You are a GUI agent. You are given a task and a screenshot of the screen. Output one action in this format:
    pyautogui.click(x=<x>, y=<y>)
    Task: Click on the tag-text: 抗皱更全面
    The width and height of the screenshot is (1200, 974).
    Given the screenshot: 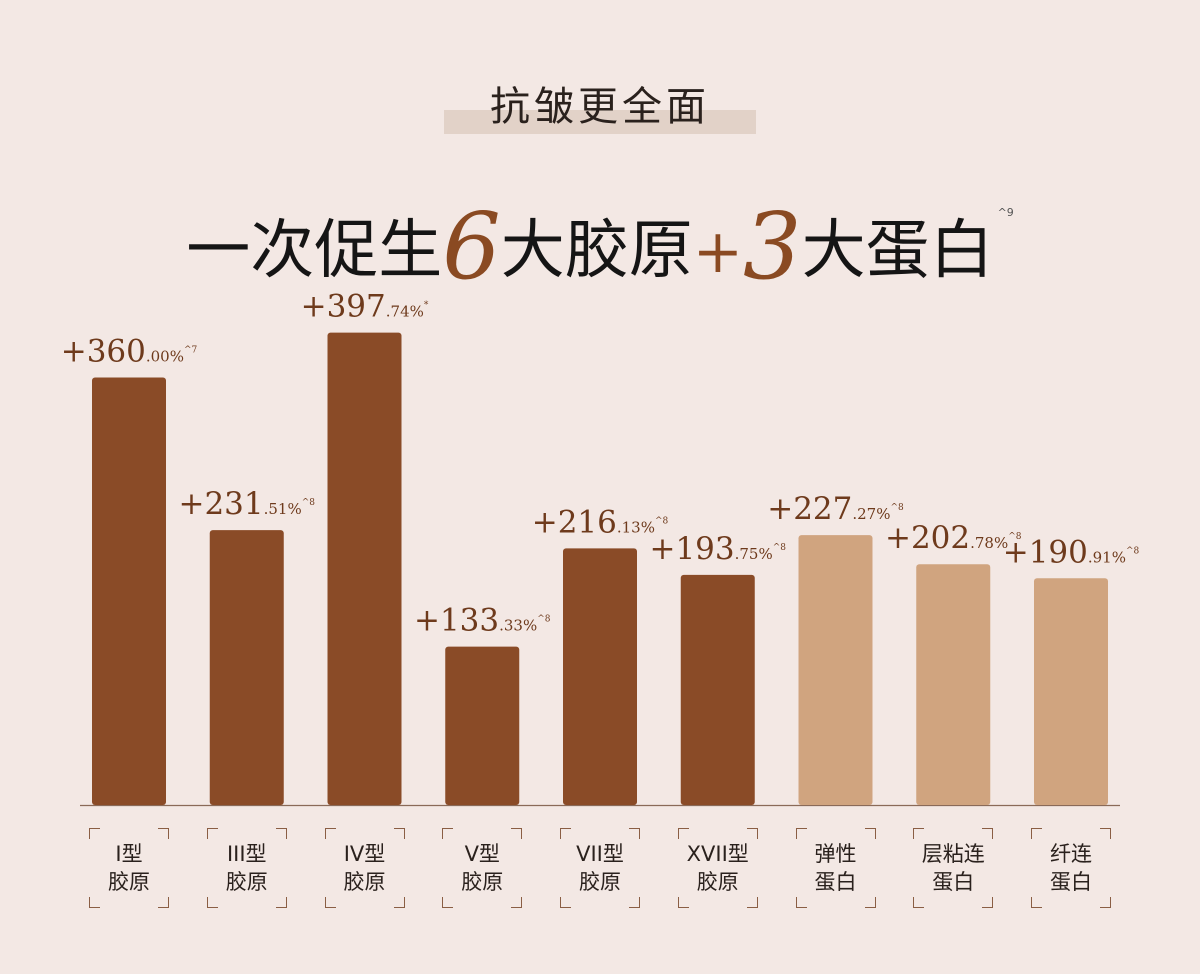 What is the action you would take?
    pyautogui.click(x=600, y=107)
    